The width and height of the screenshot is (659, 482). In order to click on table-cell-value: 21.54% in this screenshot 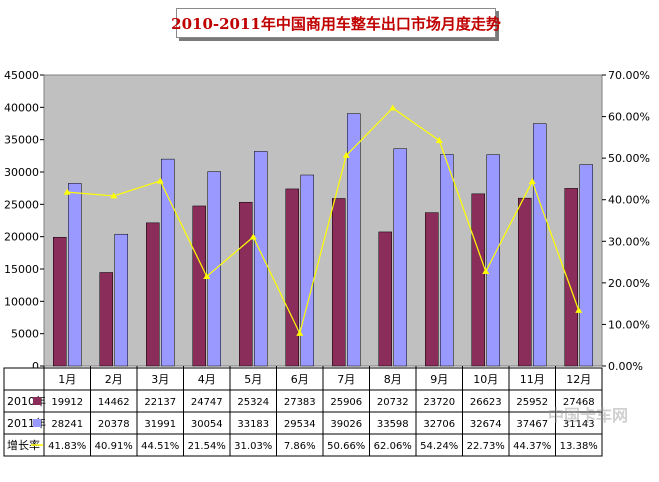, I will do `click(207, 446)`.